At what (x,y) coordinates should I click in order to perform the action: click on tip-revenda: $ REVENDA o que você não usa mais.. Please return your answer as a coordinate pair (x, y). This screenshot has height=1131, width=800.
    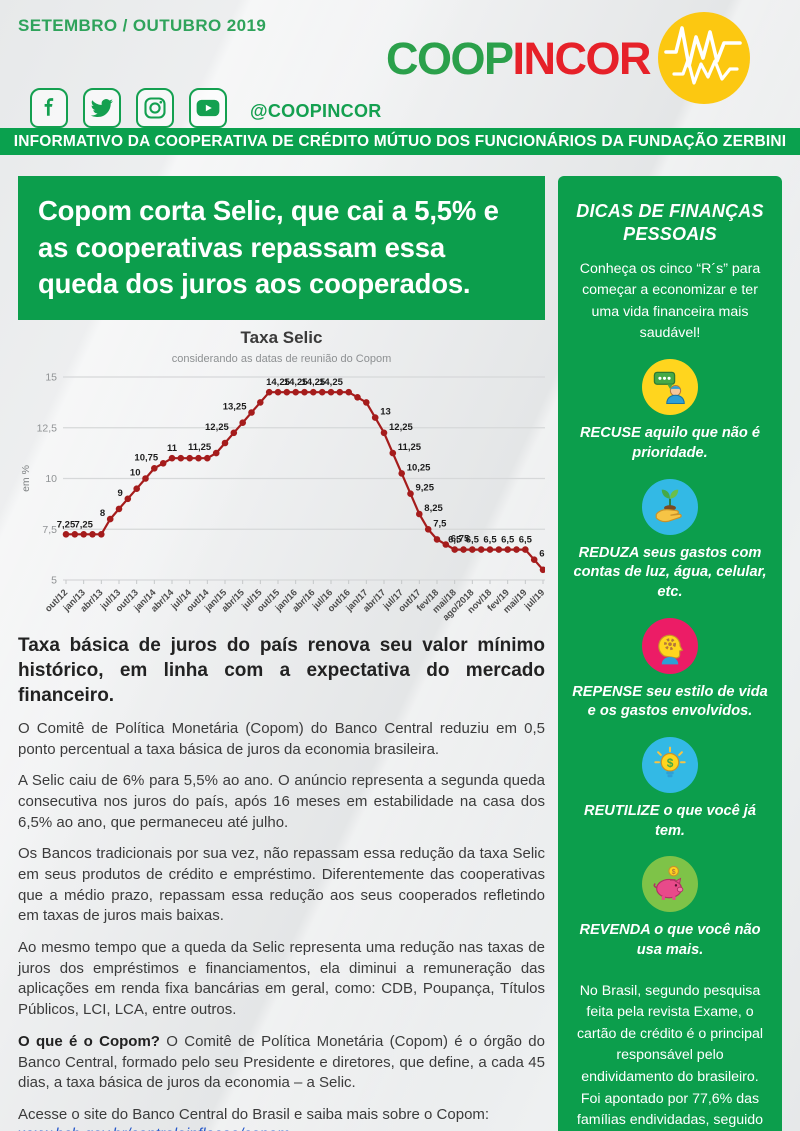
    Looking at the image, I should click on (670, 908).